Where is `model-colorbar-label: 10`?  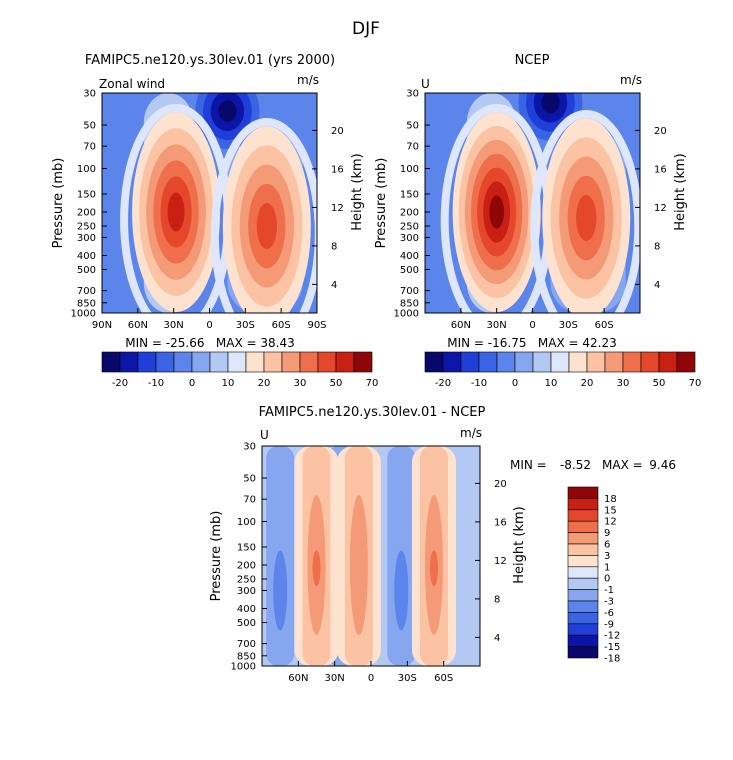
model-colorbar-label: 10 is located at coordinates (228, 383).